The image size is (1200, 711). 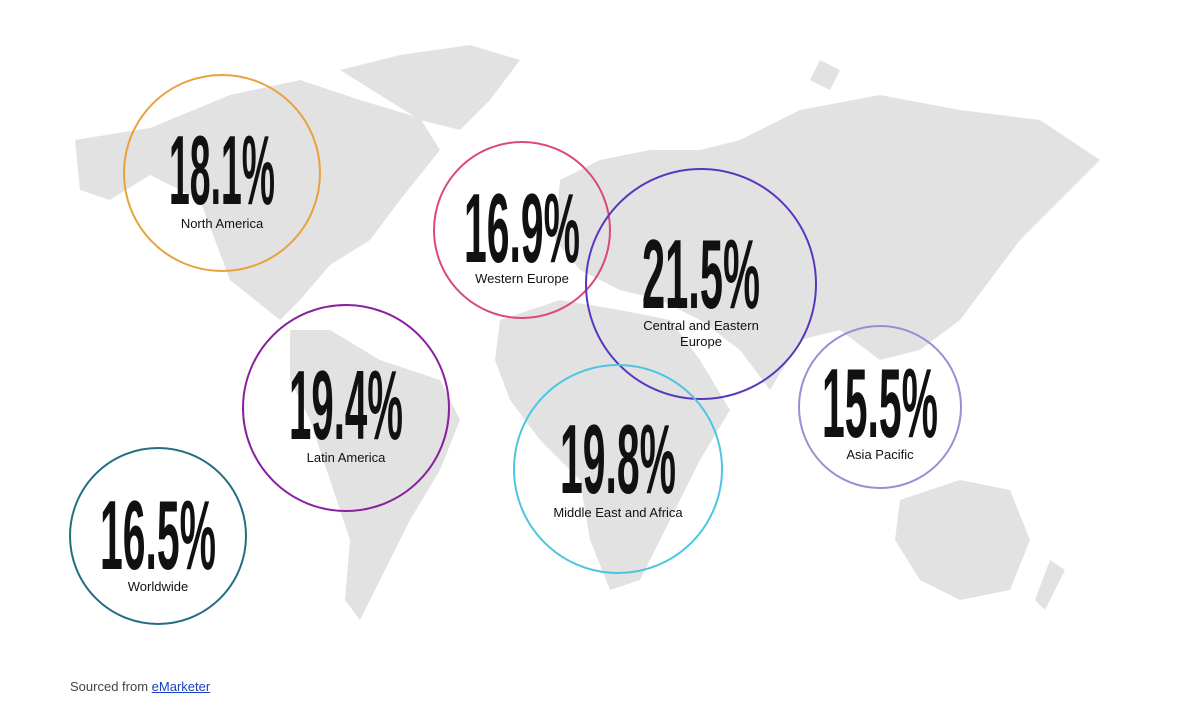 I want to click on source-link: eMarketer, so click(x=181, y=686).